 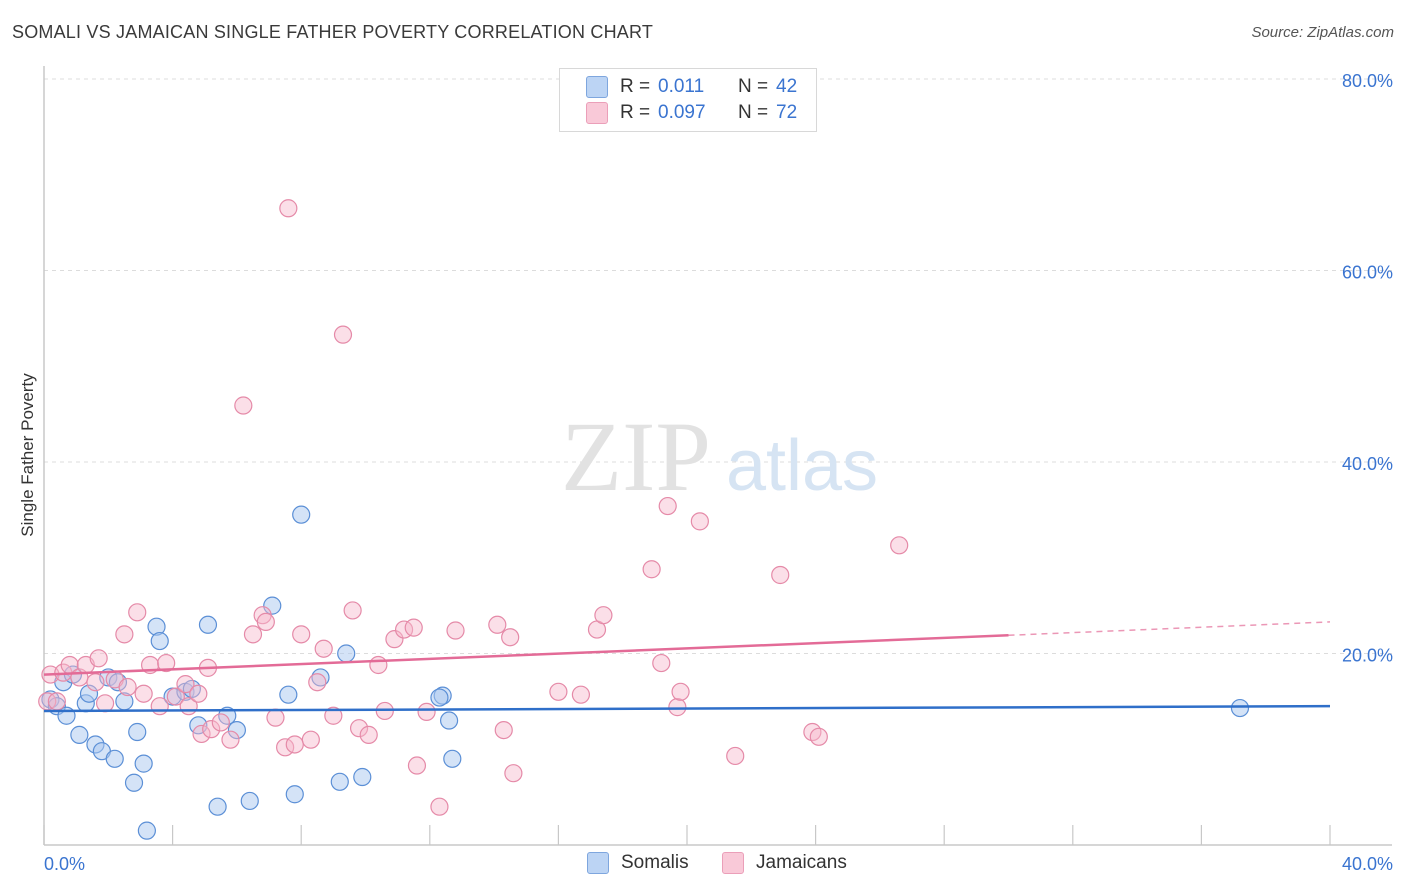 I want to click on y-tick-label: 60.0%, so click(x=1367, y=273).